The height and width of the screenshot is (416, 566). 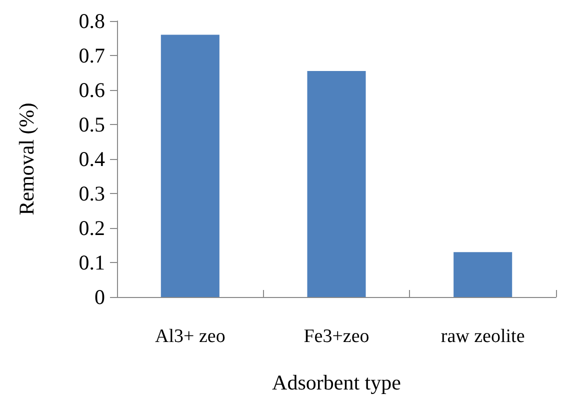 I want to click on x-tick-label: Fe3+zeo, so click(x=337, y=336).